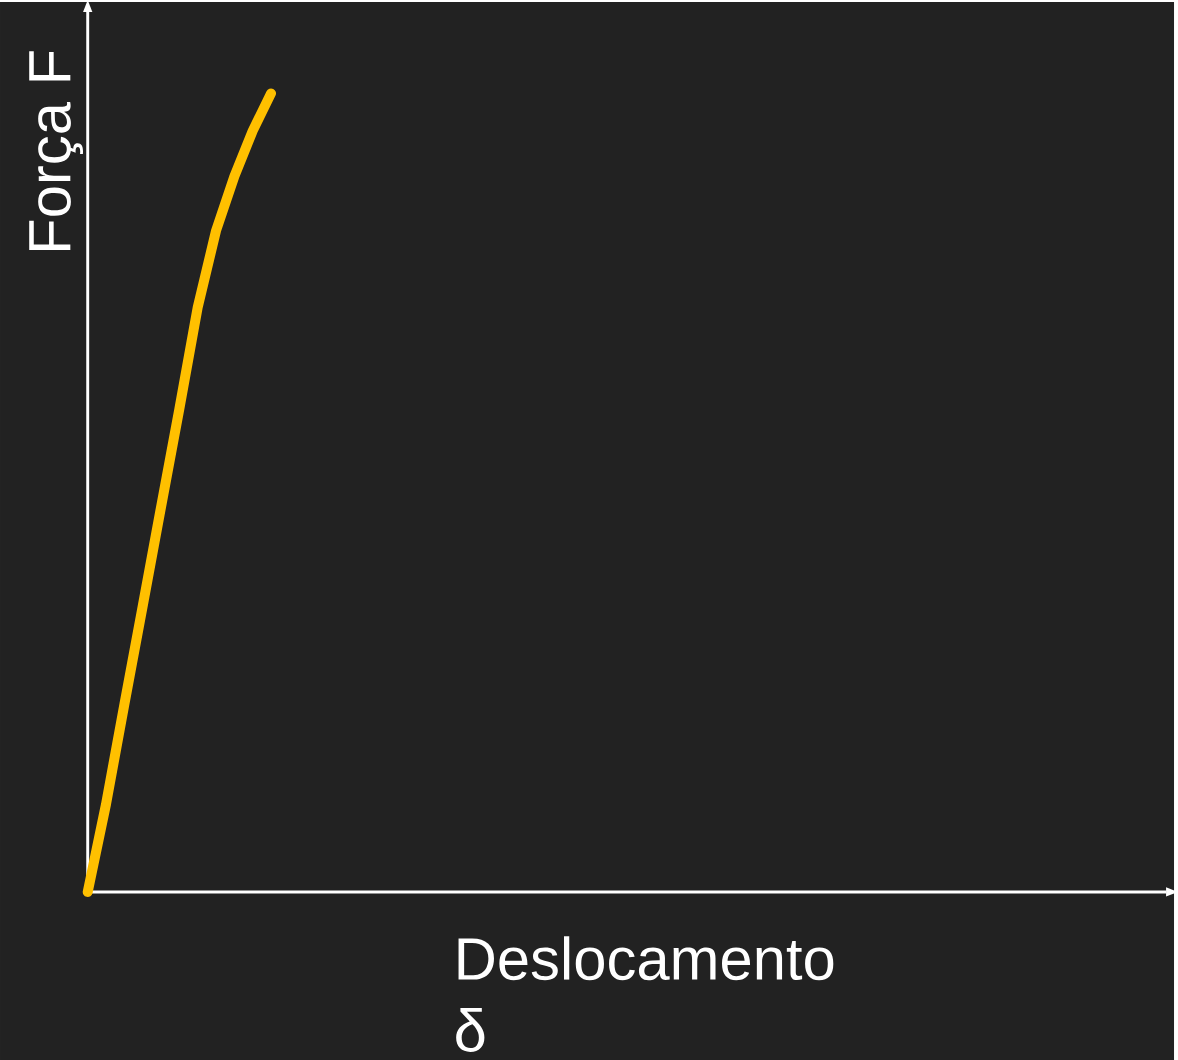 This screenshot has height=1060, width=1178. I want to click on x-axis-title: Deslocamento δ, so click(645, 994).